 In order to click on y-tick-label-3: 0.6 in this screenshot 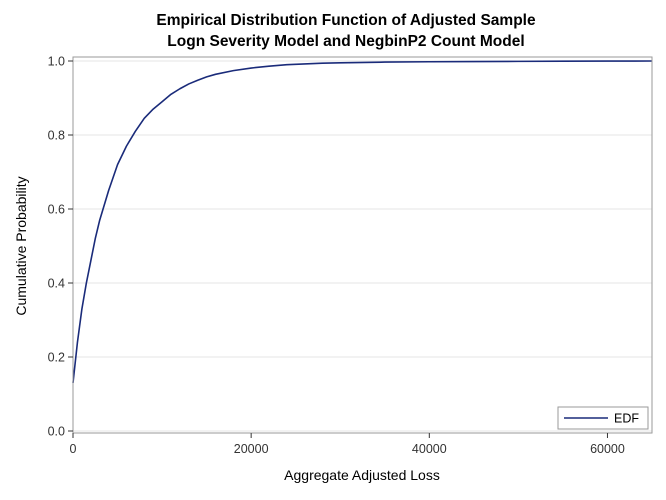, I will do `click(56, 210)`.